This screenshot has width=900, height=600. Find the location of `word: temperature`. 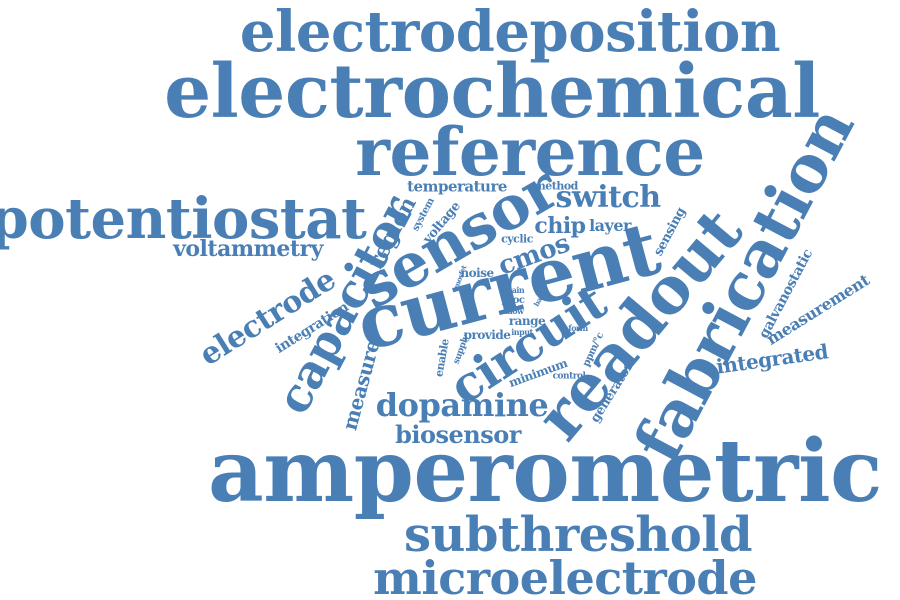

word: temperature is located at coordinates (457, 186).